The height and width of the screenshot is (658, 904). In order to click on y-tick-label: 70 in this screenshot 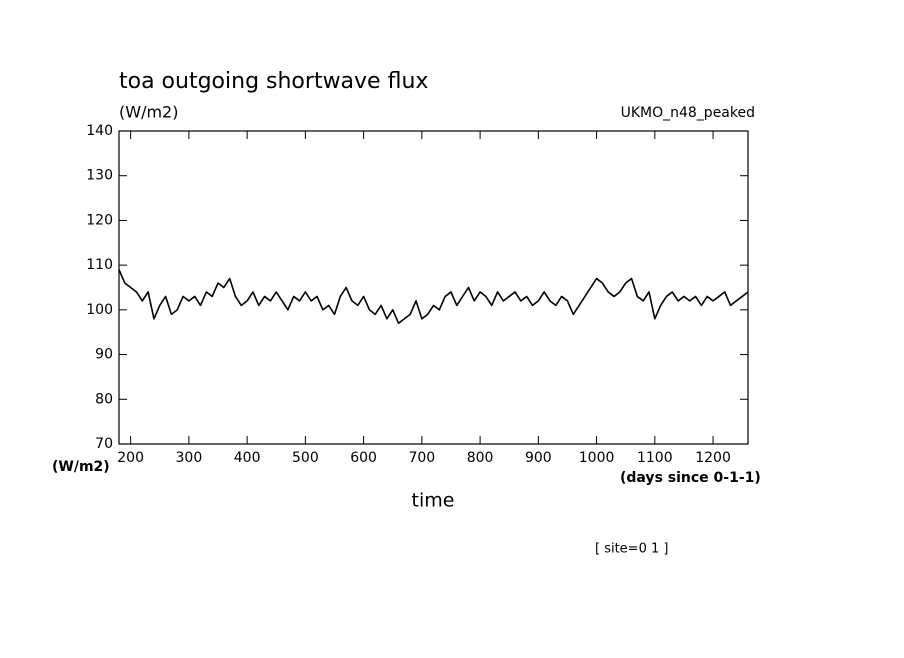, I will do `click(104, 444)`.